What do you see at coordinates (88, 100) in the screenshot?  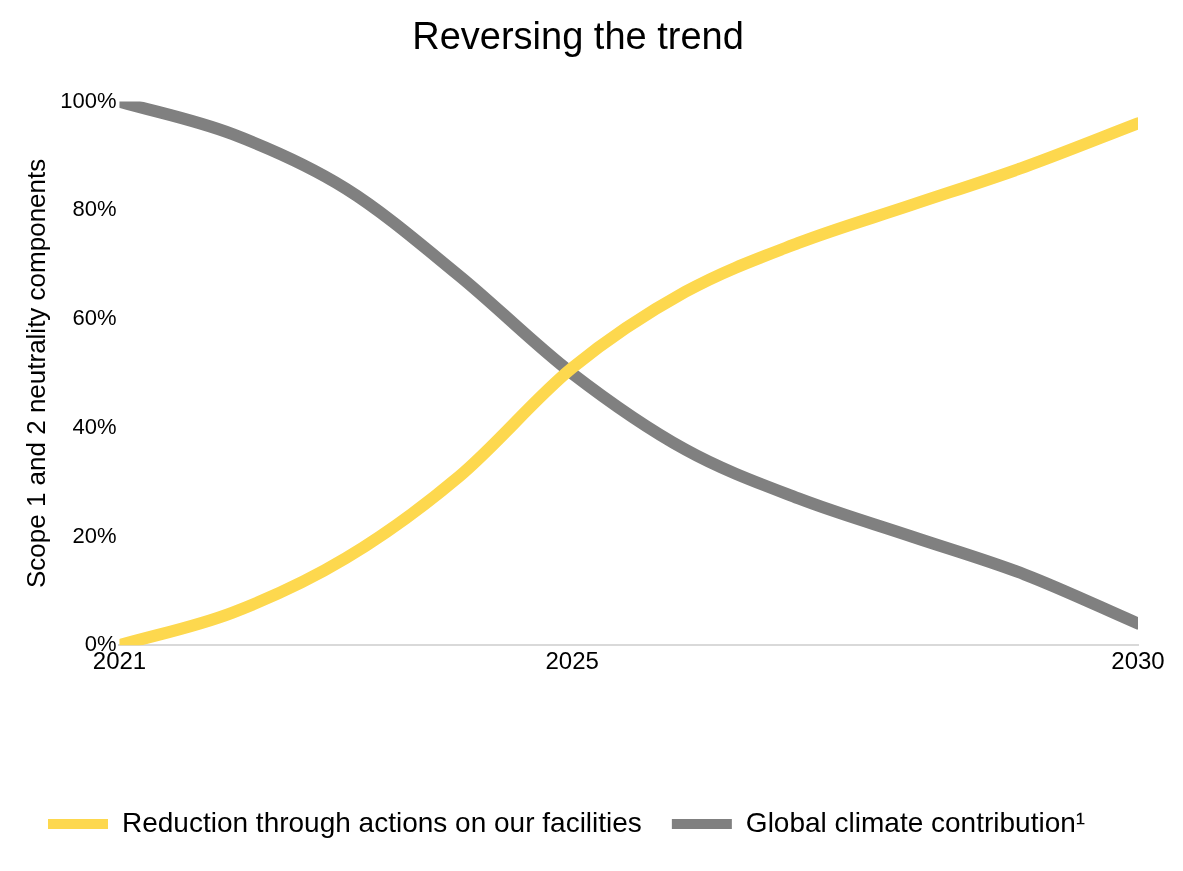 I see `y-tick-label: 100%` at bounding box center [88, 100].